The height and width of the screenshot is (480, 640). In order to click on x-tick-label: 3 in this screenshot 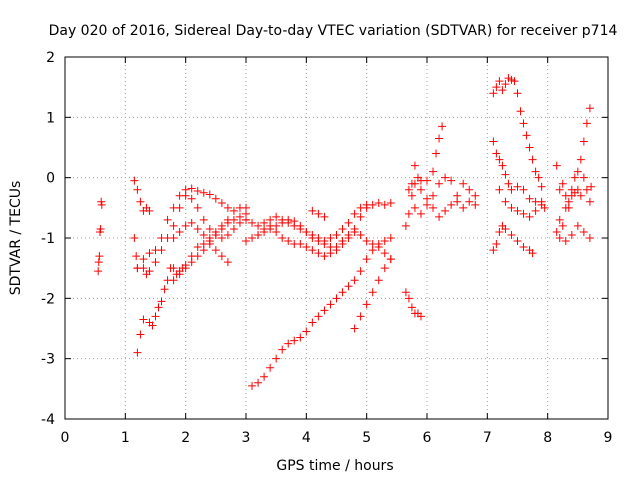, I will do `click(246, 438)`.